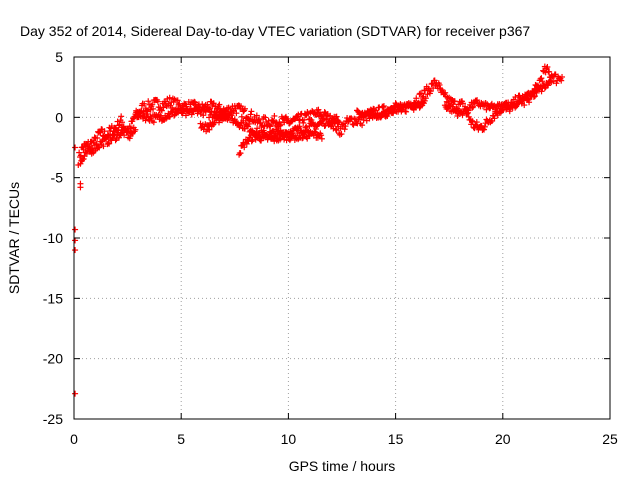 This screenshot has height=480, width=640. I want to click on y-tick-label: 0, so click(59, 117).